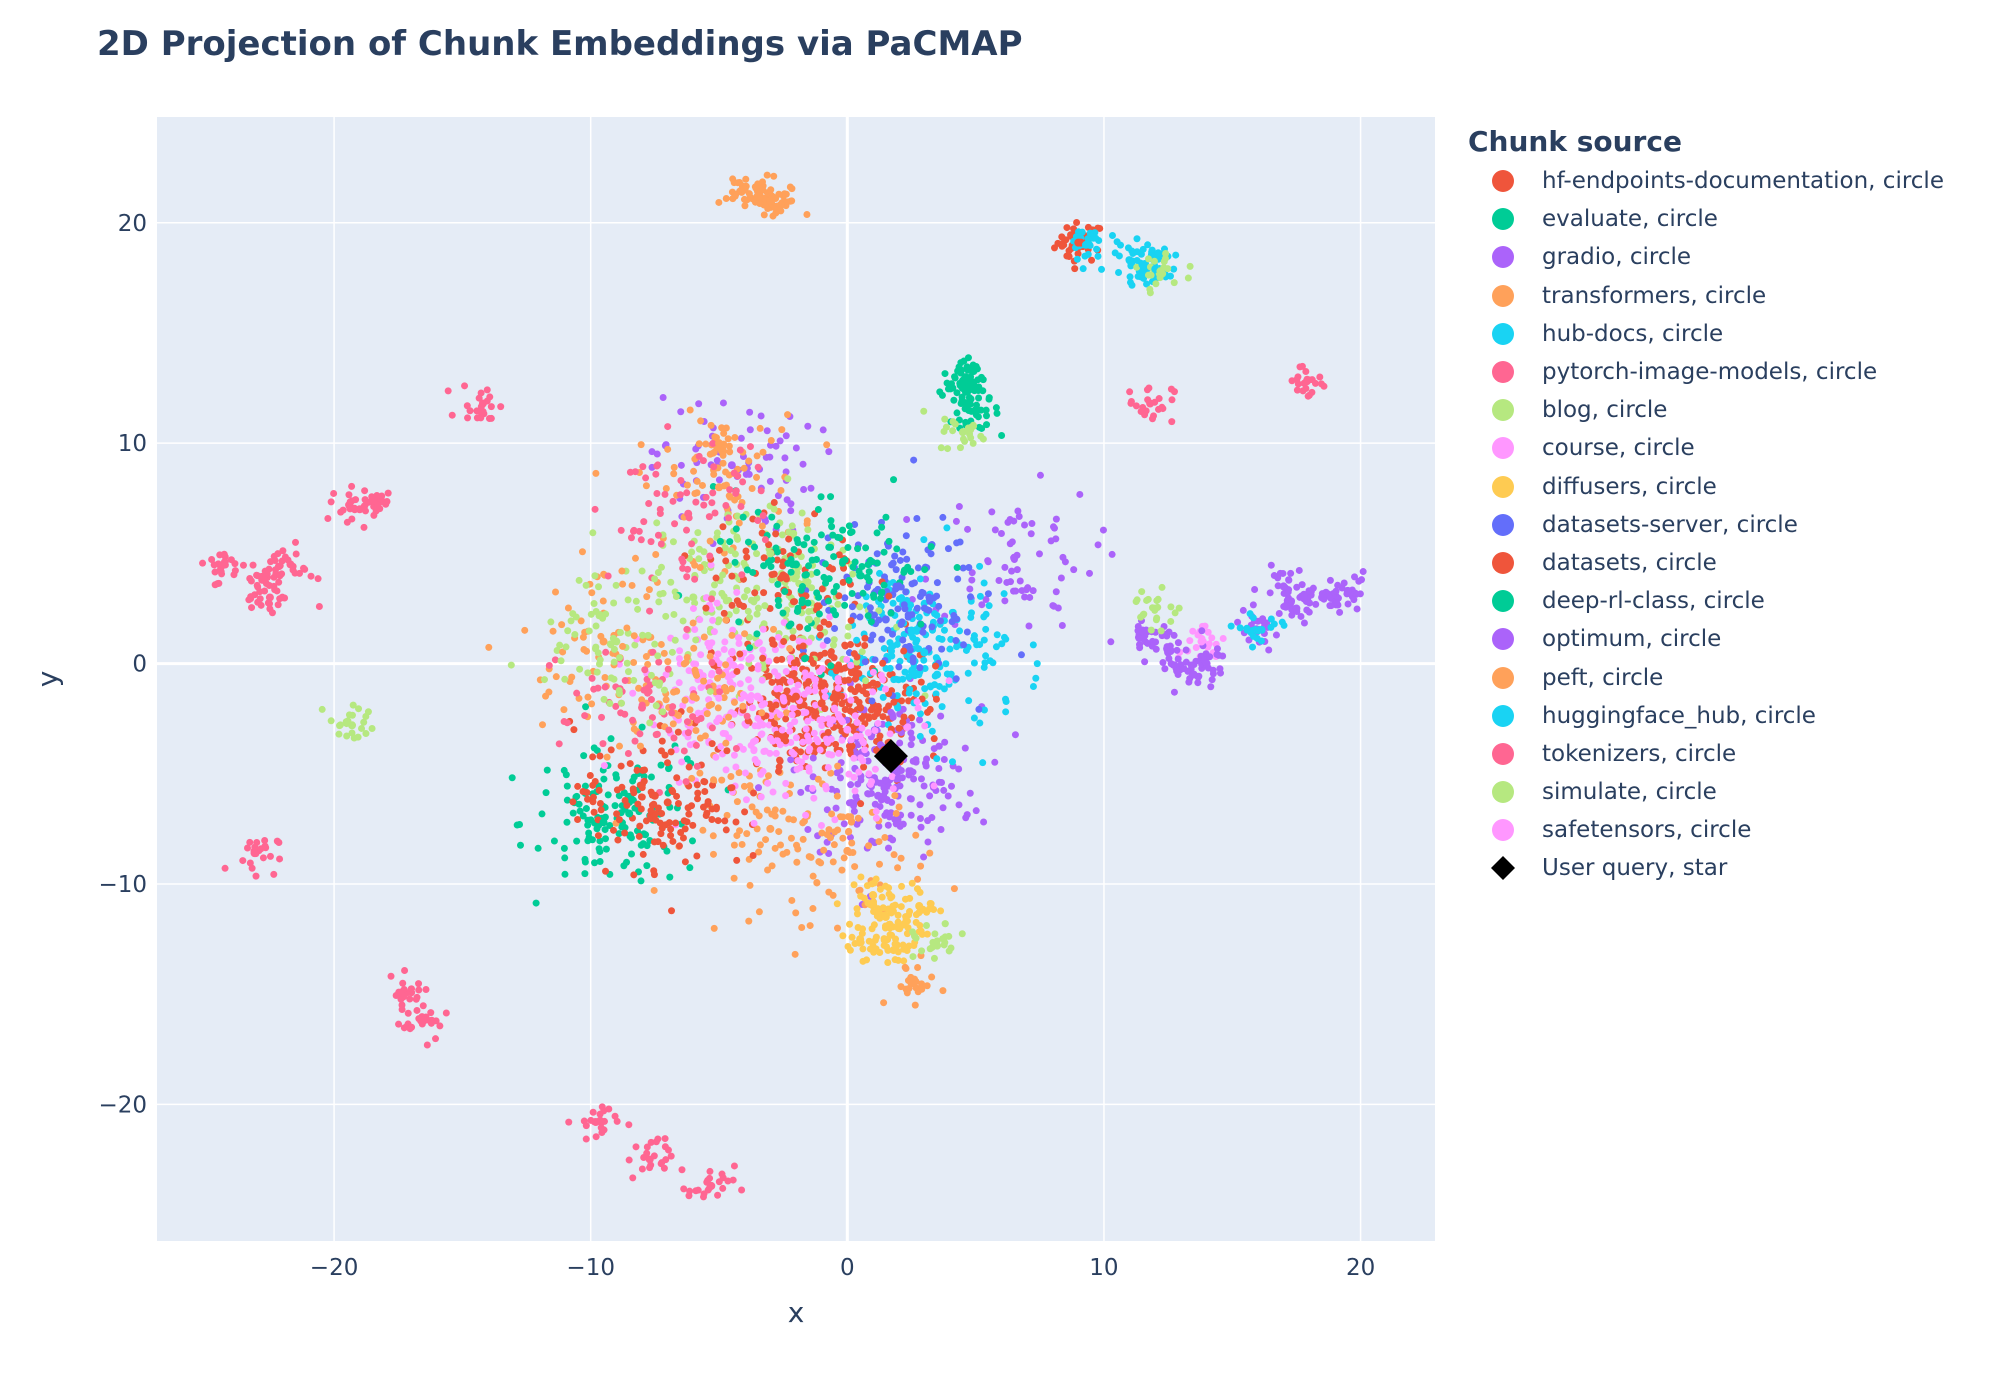  I want to click on legend-item: huggingface_hub, circle, so click(1723, 716).